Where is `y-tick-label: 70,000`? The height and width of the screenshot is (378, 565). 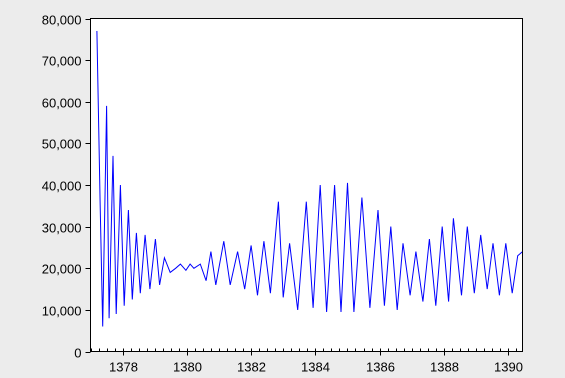 y-tick-label: 70,000 is located at coordinates (62, 61).